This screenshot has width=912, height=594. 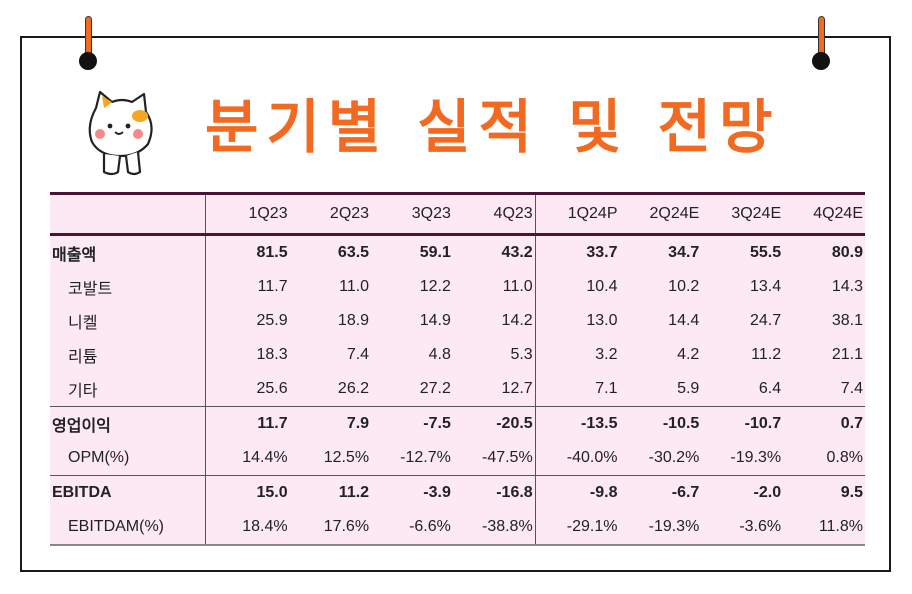 What do you see at coordinates (823, 287) in the screenshot?
I see `table-cell: 14.3` at bounding box center [823, 287].